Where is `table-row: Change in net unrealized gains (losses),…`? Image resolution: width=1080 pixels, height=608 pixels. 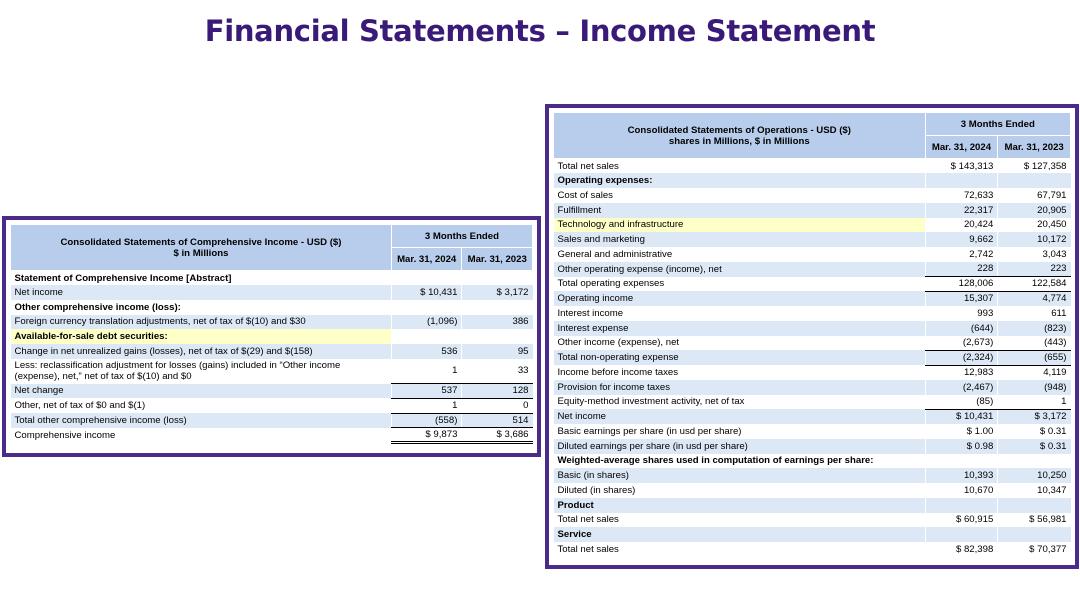 table-row: Change in net unrealized gains (losses),… is located at coordinates (271, 351).